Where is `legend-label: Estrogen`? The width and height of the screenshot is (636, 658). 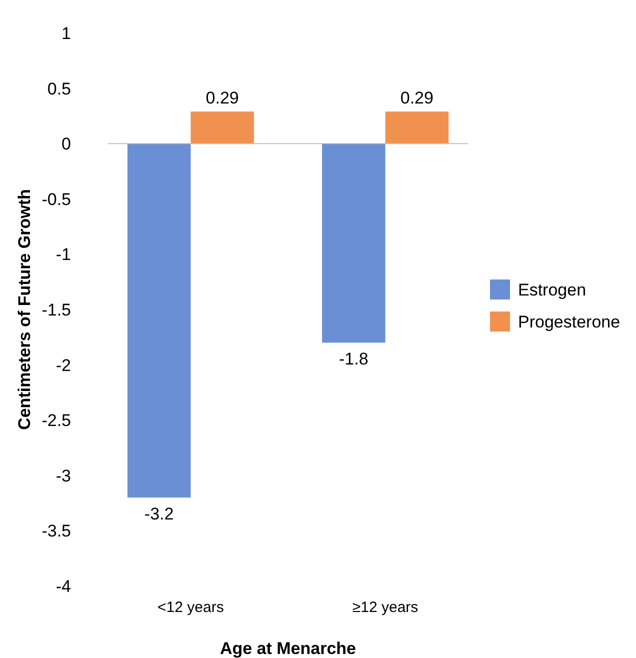
legend-label: Estrogen is located at coordinates (552, 290).